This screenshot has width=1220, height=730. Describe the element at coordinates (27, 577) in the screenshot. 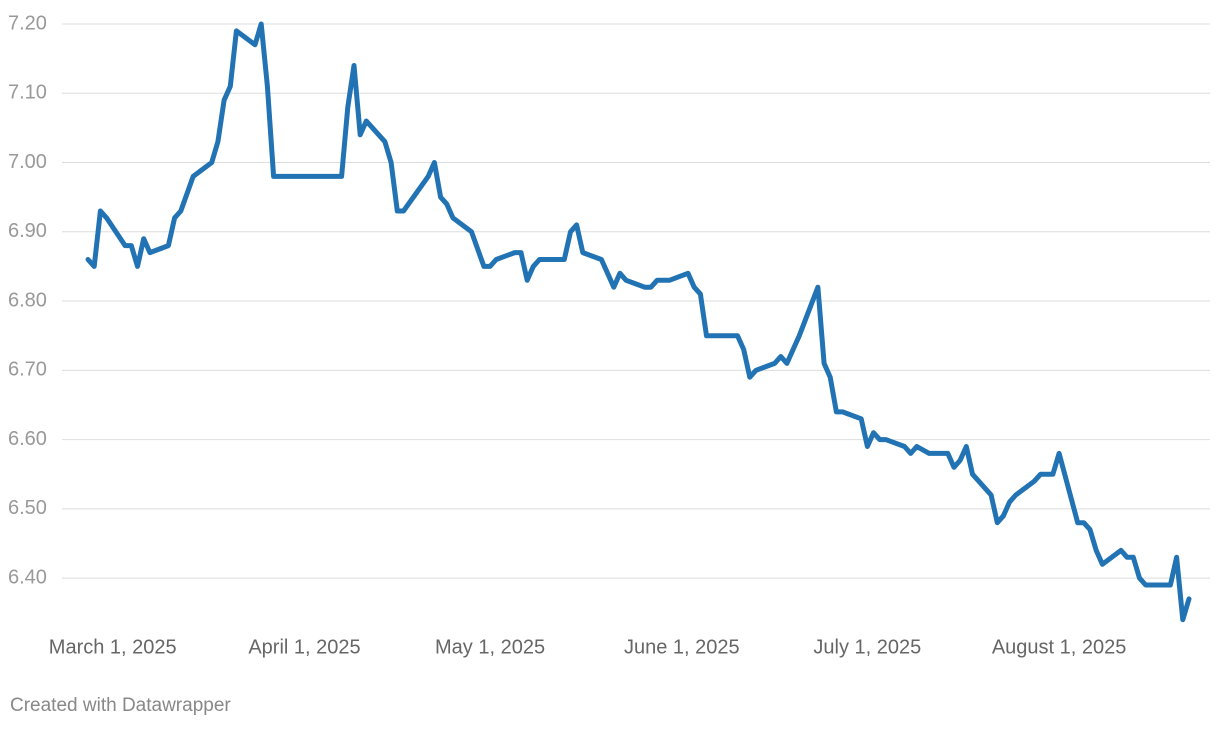

I see `y-tick-label: 6.40` at that location.